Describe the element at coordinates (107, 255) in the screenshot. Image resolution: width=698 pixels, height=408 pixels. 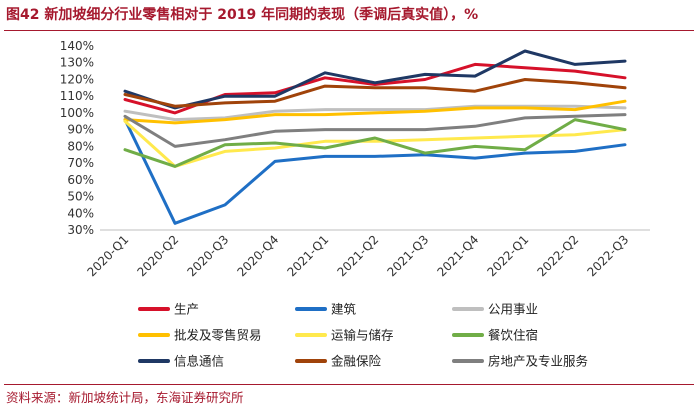
I see `x-tick-label: 2020-Q1` at that location.